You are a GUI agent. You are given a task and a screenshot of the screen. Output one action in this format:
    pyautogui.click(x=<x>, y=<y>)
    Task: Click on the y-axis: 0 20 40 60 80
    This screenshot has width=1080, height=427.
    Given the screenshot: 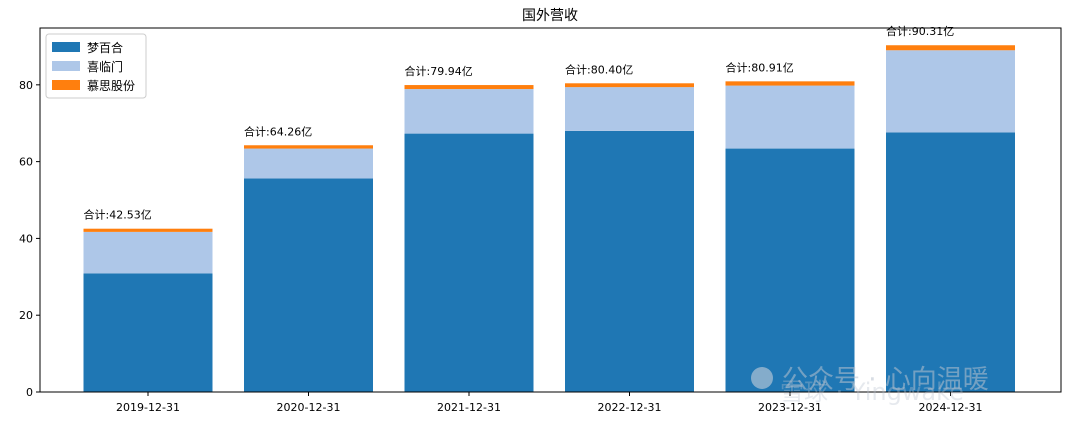 What is the action you would take?
    pyautogui.click(x=29, y=239)
    